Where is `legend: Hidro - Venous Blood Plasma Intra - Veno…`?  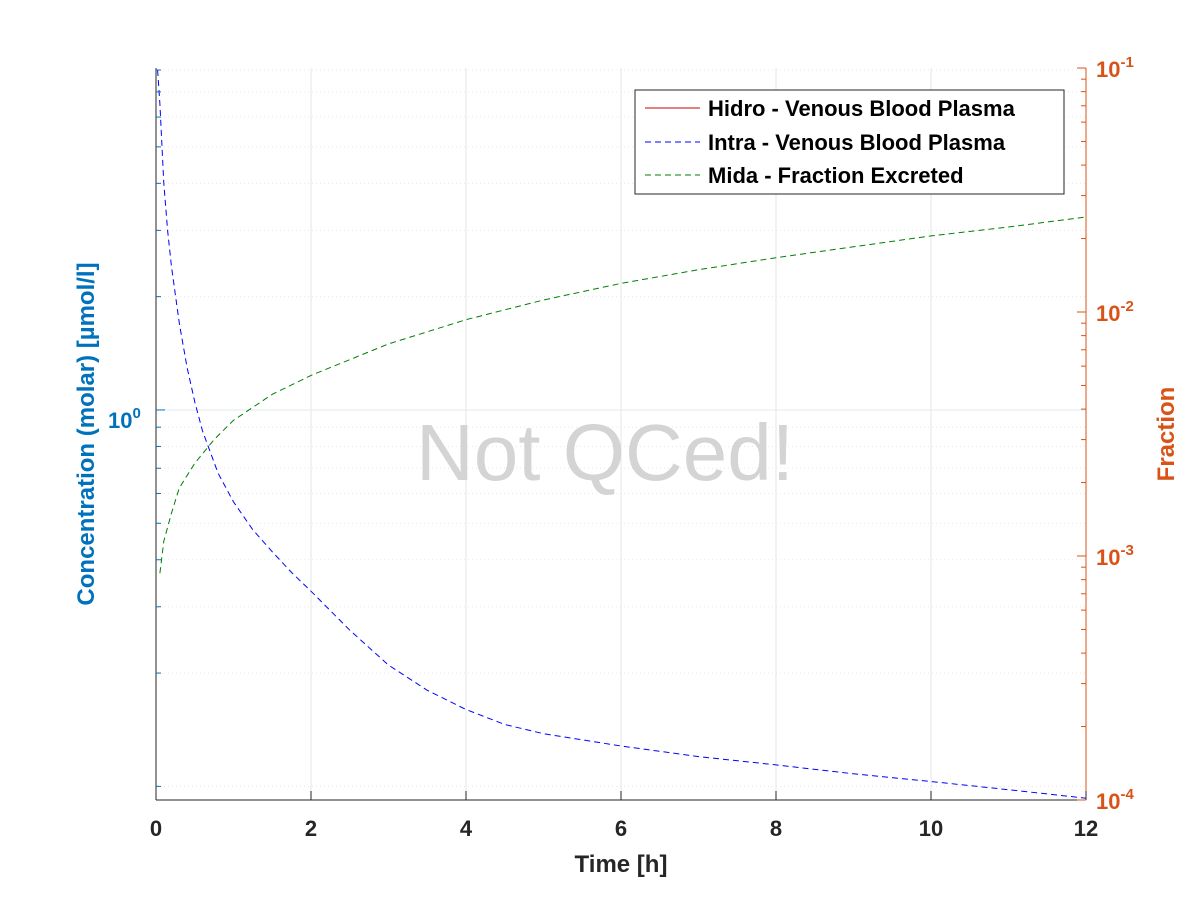
legend: Hidro - Venous Blood Plasma Intra - Veno… is located at coordinates (849, 142).